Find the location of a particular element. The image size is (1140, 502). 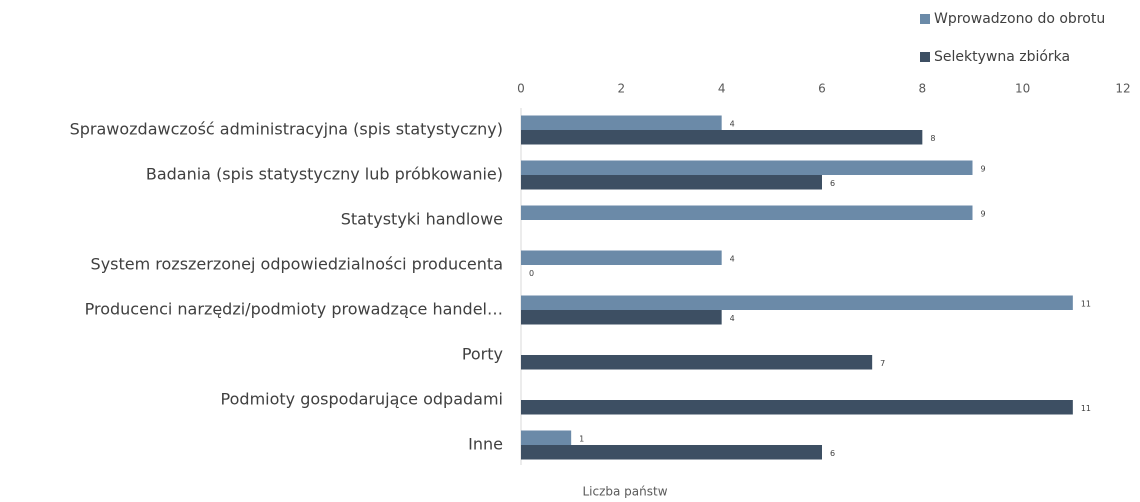

y-tick-label: Podmioty gospodarujące odpadami is located at coordinates (362, 399).